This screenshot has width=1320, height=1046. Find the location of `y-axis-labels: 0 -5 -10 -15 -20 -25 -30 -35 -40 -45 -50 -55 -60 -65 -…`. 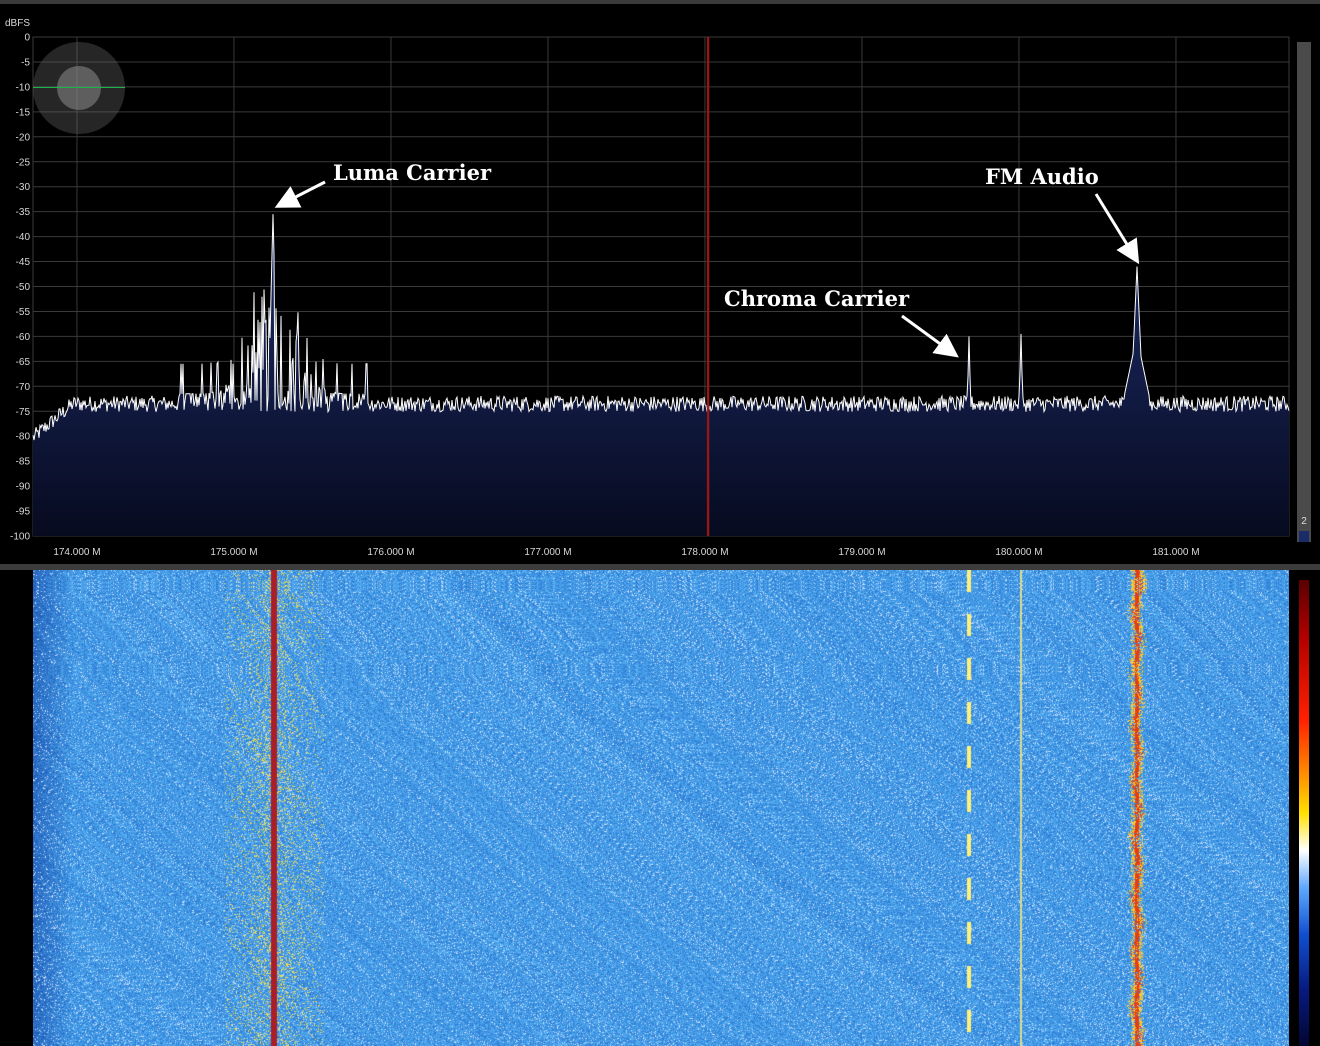

y-axis-labels: 0 -5 -10 -15 -20 -25 -30 -35 -40 -45 -50 -55 -60 -65 -… is located at coordinates (20, 288).